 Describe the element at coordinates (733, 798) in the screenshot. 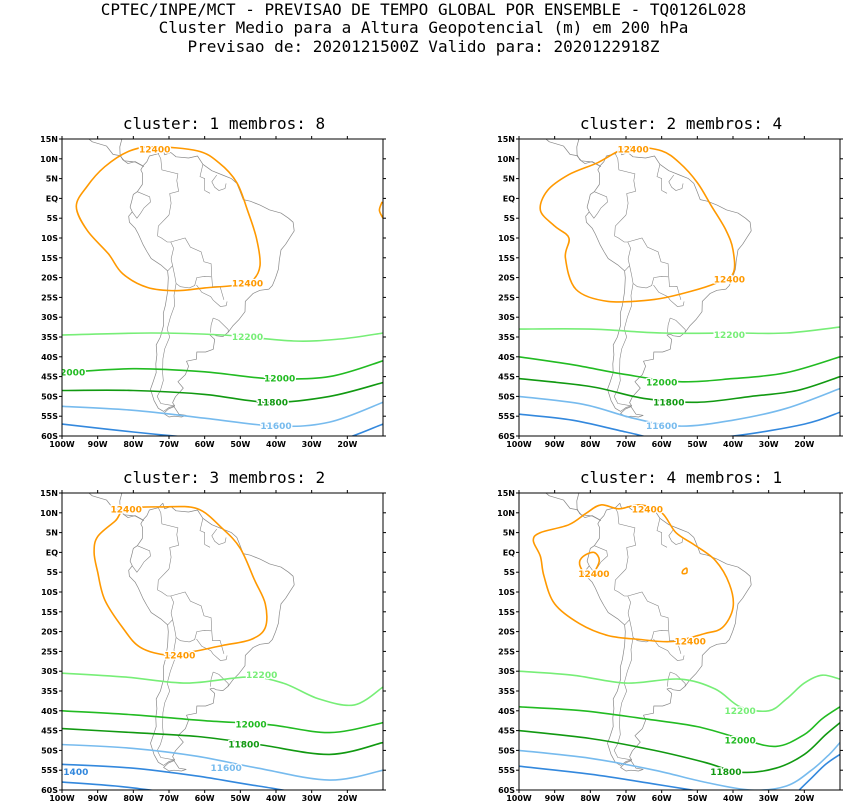

I see `lon-tick-label: 40W` at that location.